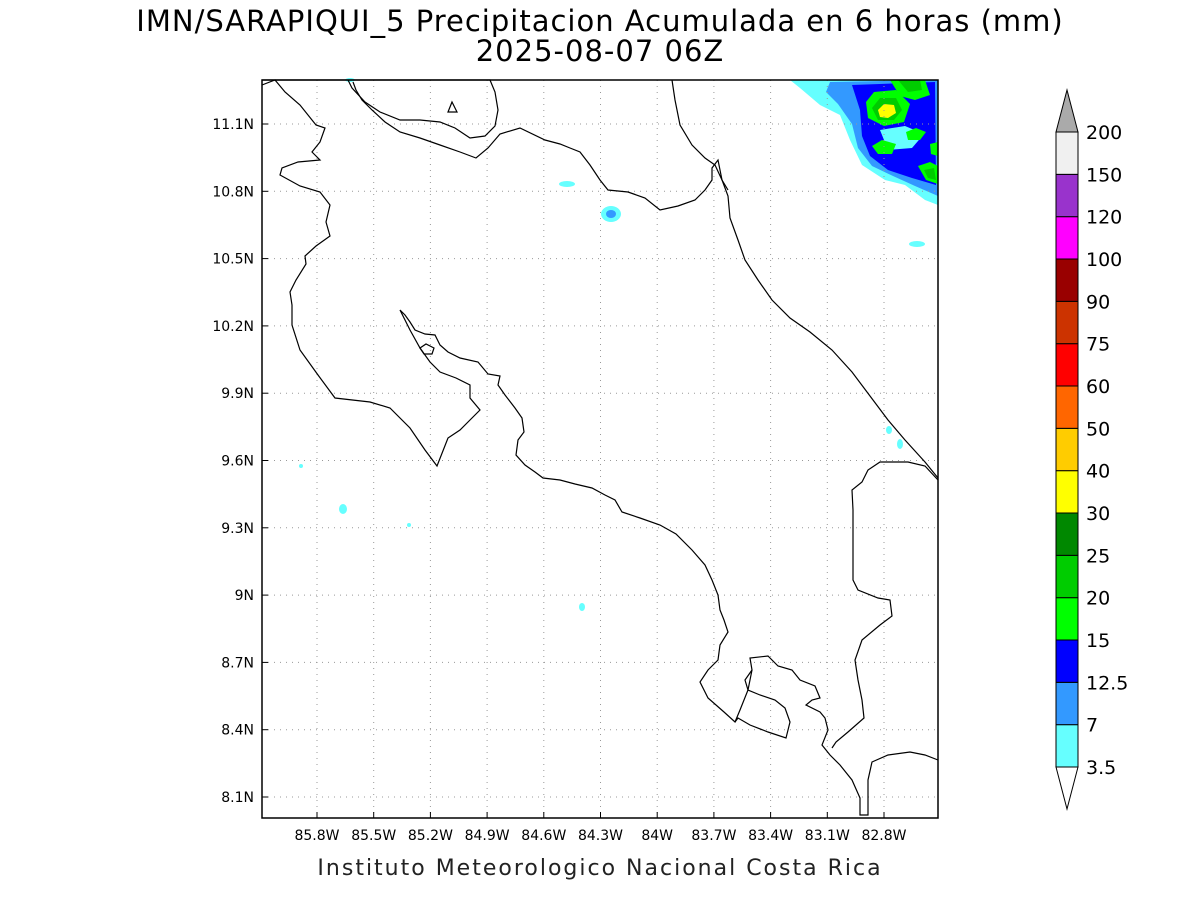 The height and width of the screenshot is (900, 1200). I want to click on legend-level-label: 30, so click(1098, 514).